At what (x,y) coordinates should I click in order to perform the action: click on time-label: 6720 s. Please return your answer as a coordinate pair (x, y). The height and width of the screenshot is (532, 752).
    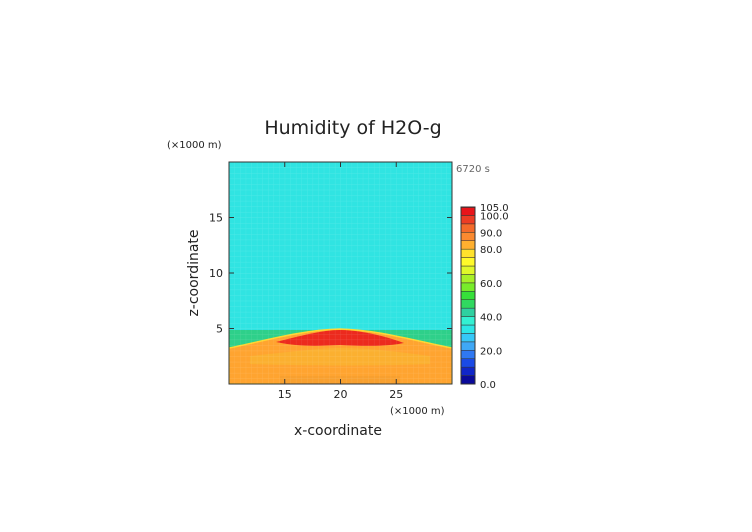
    Looking at the image, I should click on (473, 169).